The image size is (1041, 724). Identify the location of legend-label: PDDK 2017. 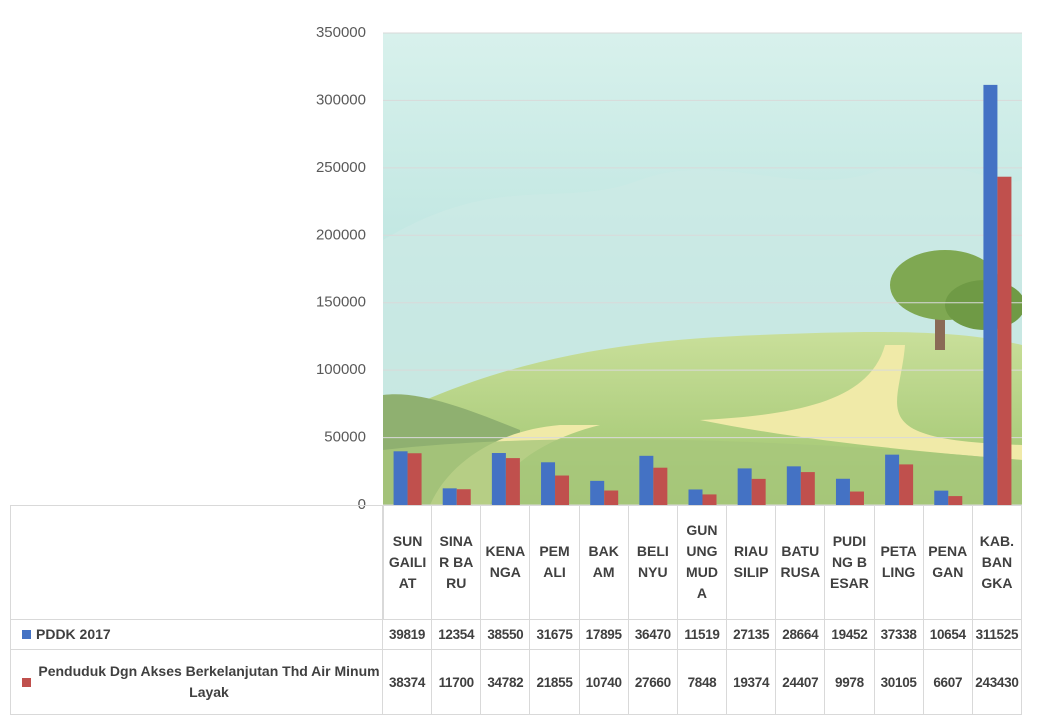
(73, 634).